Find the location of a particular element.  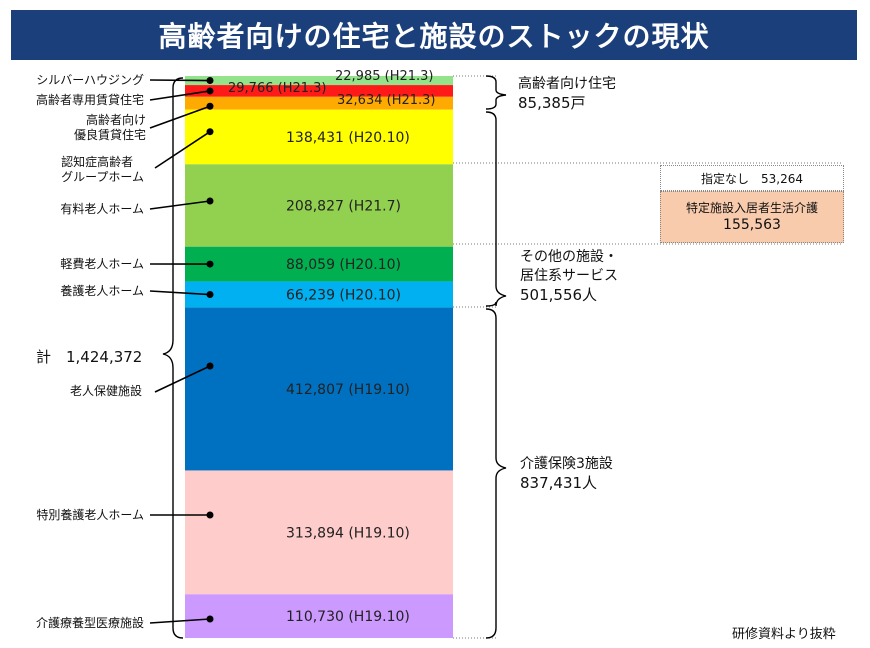

label-group-home-line2: グループホーム is located at coordinates (102, 177).